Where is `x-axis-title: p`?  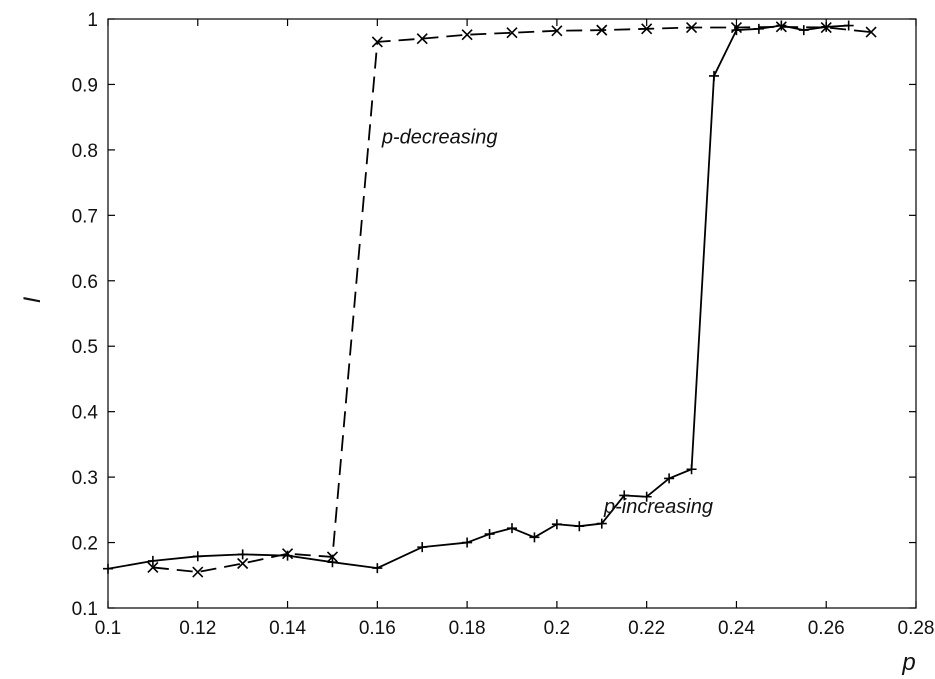 x-axis-title: p is located at coordinates (908, 662).